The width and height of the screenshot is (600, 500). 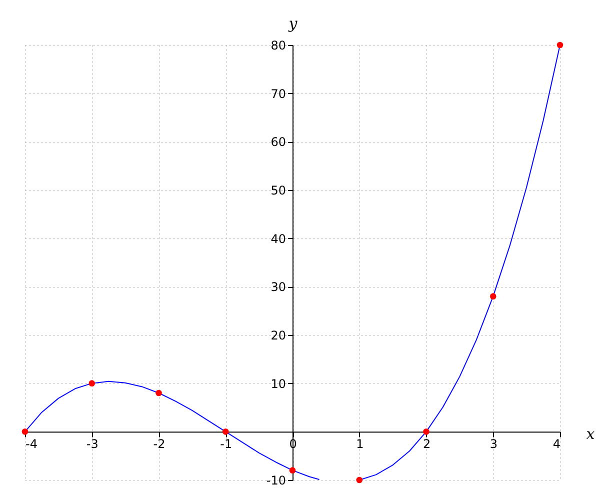 What do you see at coordinates (276, 481) in the screenshot?
I see `y-tick-label: -10` at bounding box center [276, 481].